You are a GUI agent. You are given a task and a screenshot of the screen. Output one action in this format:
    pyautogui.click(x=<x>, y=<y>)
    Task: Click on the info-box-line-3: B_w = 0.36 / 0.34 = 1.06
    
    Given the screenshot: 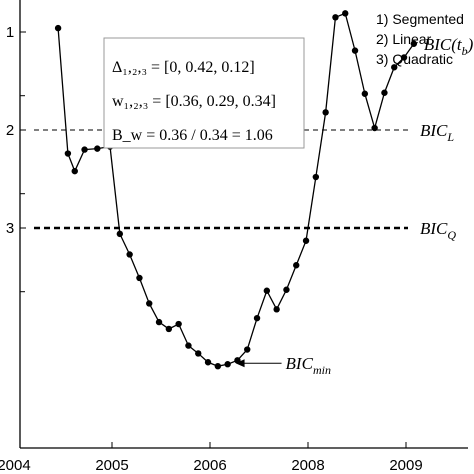 What is the action you would take?
    pyautogui.click(x=192, y=135)
    